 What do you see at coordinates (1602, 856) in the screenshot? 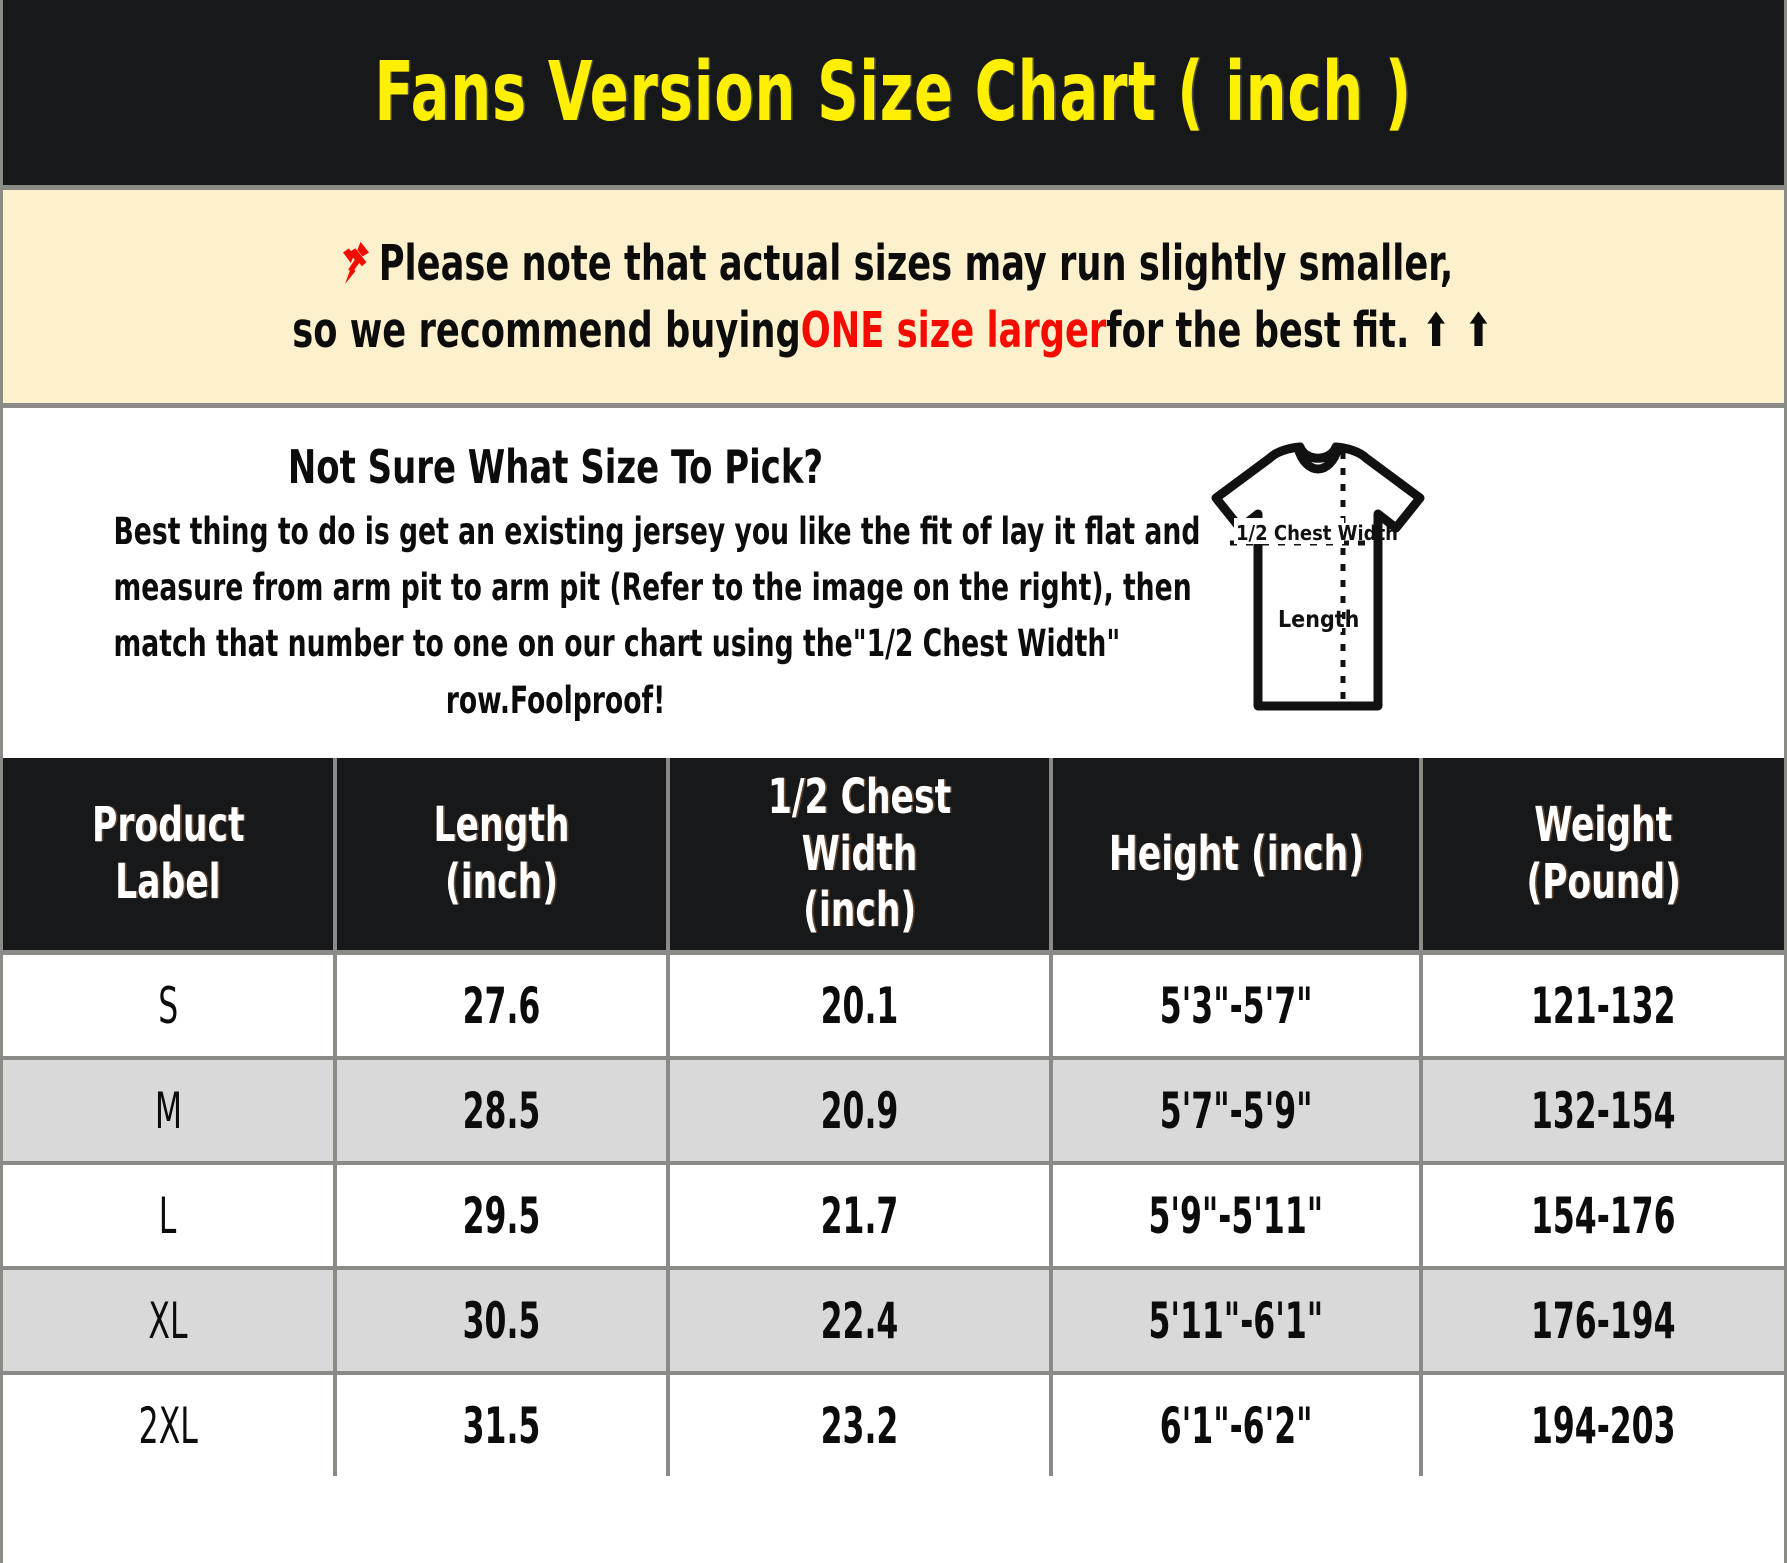
I see `column-header-weight: Weight (Pound)` at bounding box center [1602, 856].